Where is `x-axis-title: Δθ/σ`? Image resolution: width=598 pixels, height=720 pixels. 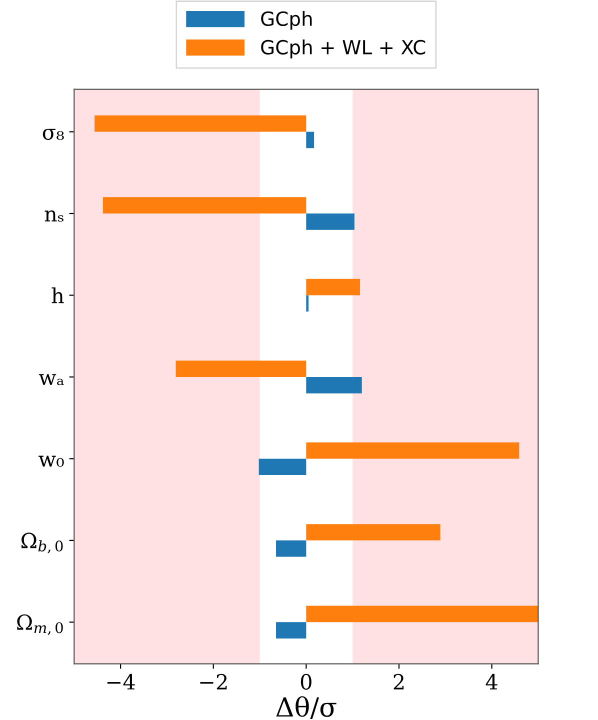 x-axis-title: Δθ/σ is located at coordinates (306, 708).